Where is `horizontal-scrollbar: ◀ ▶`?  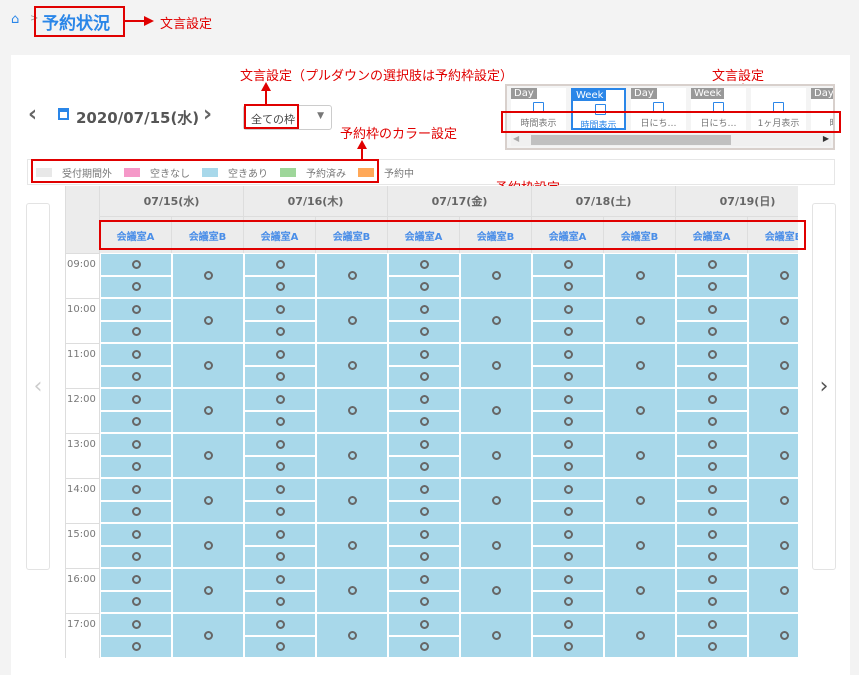
horizontal-scrollbar: ◀ ▶ is located at coordinates (671, 140).